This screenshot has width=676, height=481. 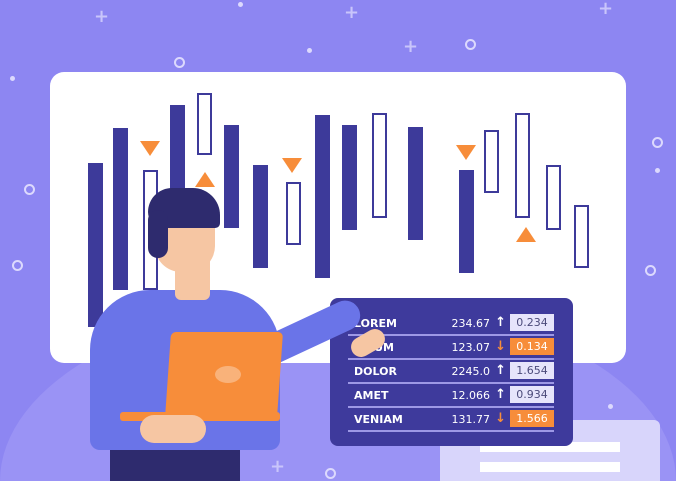 What do you see at coordinates (471, 371) in the screenshot?
I see `stock-value: 2245.0` at bounding box center [471, 371].